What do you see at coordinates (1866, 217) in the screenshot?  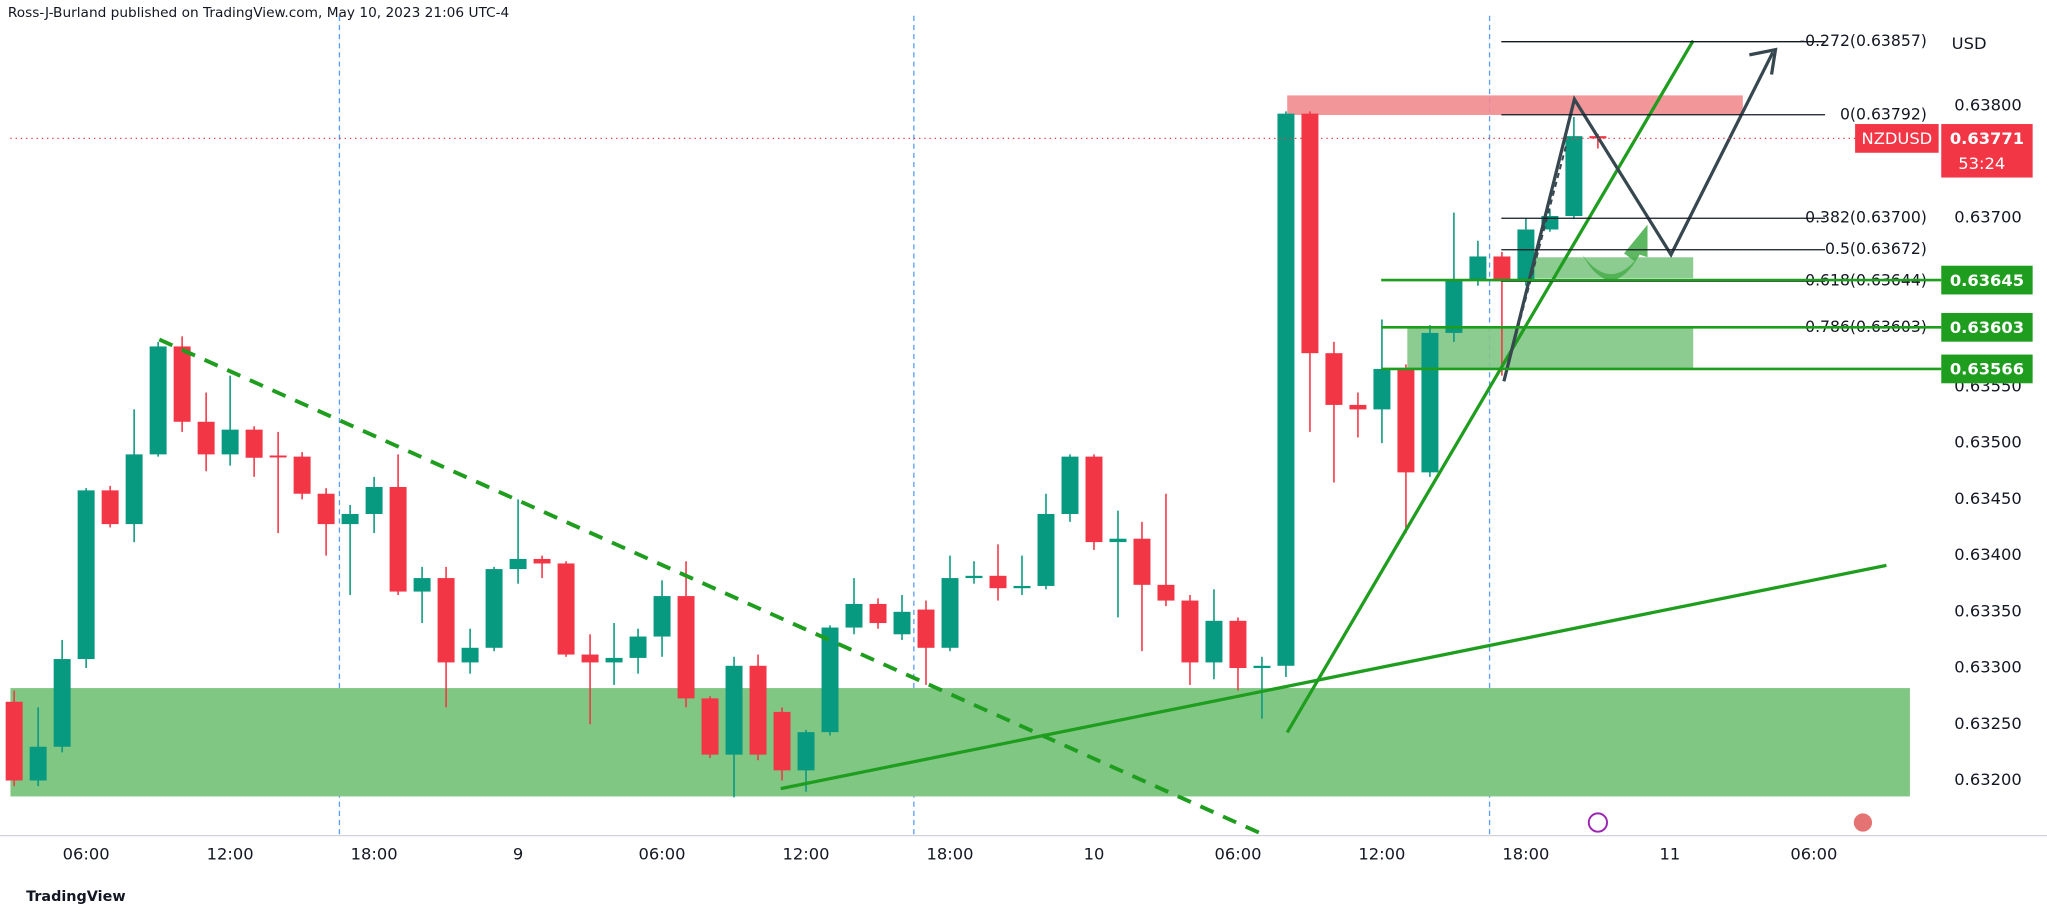 I see `fib-label: 0.382(0.63700)` at bounding box center [1866, 217].